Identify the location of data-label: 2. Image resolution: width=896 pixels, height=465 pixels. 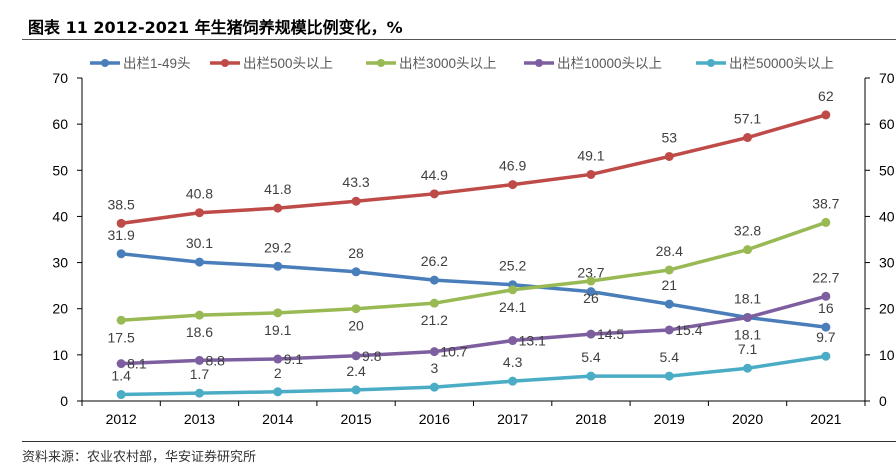
(278, 373).